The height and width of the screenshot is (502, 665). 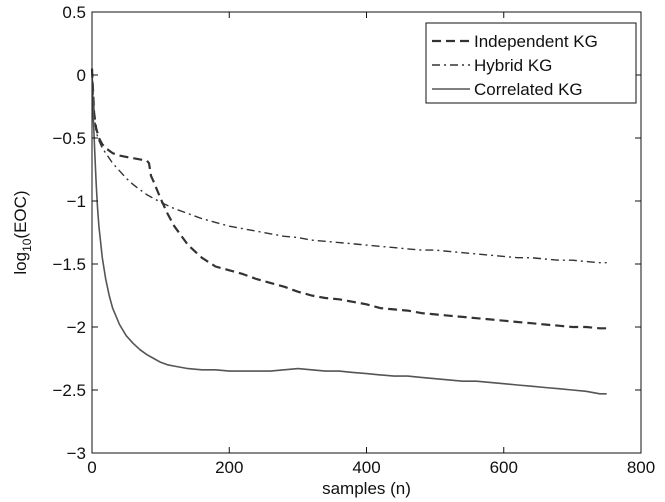 What do you see at coordinates (513, 65) in the screenshot?
I see `legend-label-hybrid-kg: Hybrid KG` at bounding box center [513, 65].